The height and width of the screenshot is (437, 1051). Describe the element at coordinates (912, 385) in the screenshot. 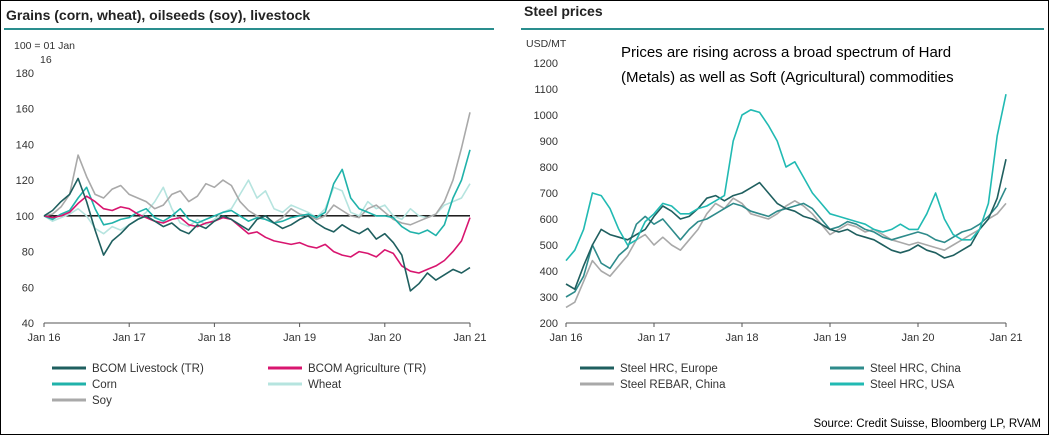

I see `legend-label-steel-hrc-usa: Steel HRC, USA` at that location.